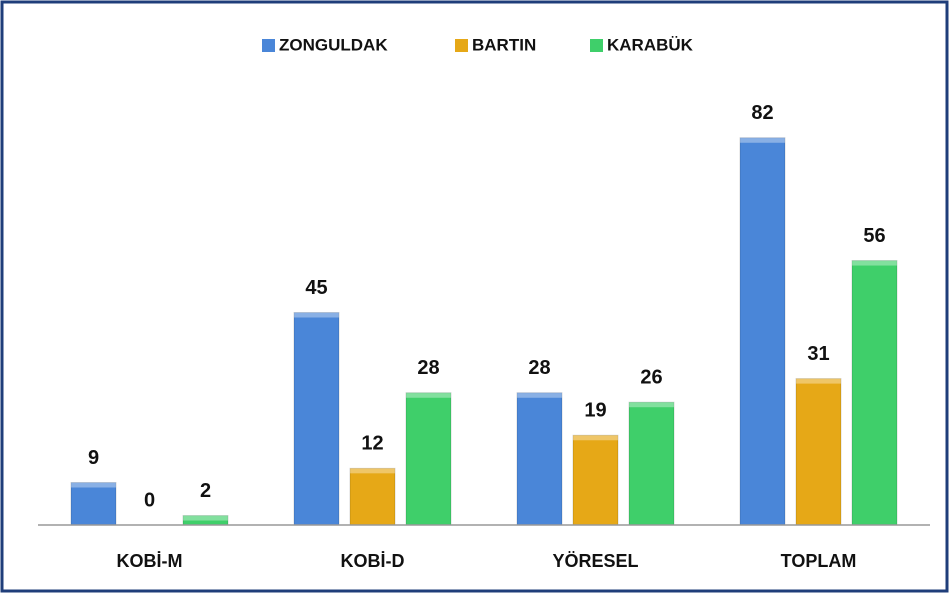 The image size is (949, 593). What do you see at coordinates (373, 561) in the screenshot?
I see `x-tick-label: KOBİ-D` at bounding box center [373, 561].